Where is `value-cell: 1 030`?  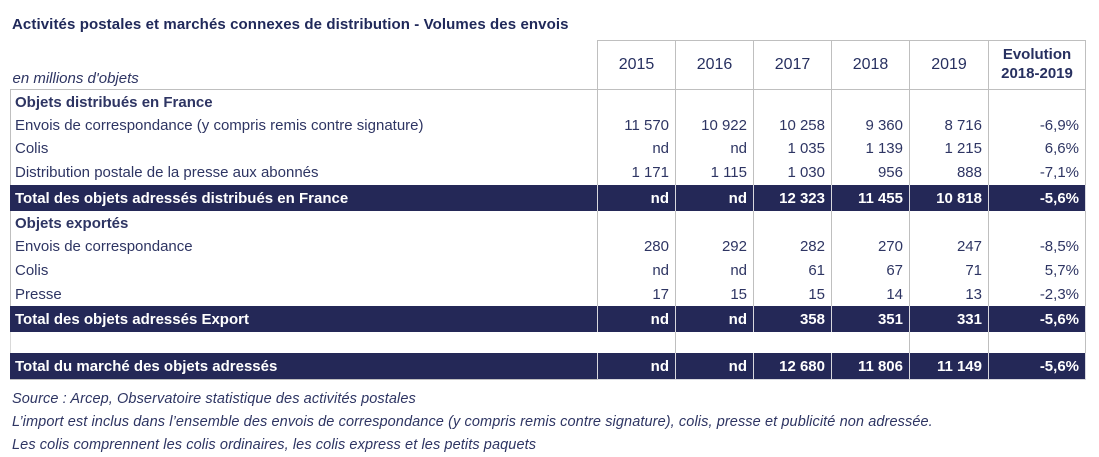 value-cell: 1 030 is located at coordinates (792, 172).